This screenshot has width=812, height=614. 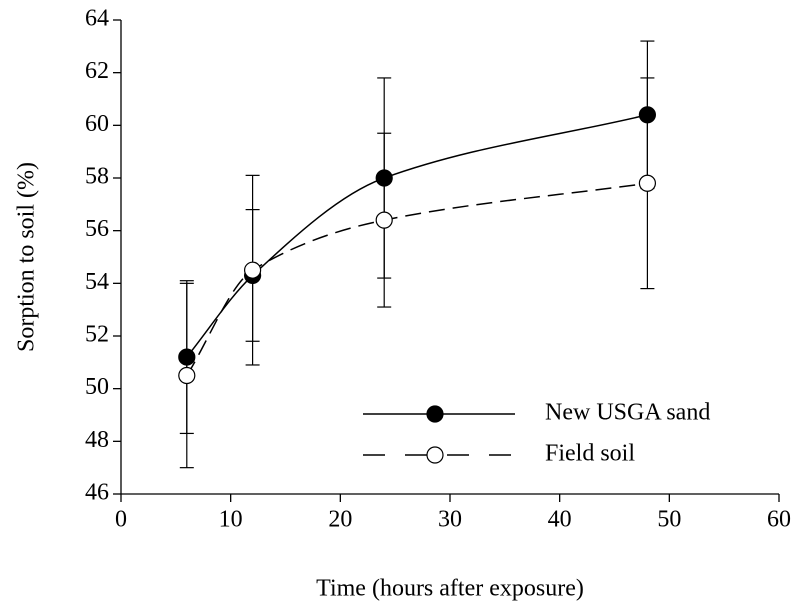 What do you see at coordinates (779, 520) in the screenshot?
I see `x-tick-label: 60` at bounding box center [779, 520].